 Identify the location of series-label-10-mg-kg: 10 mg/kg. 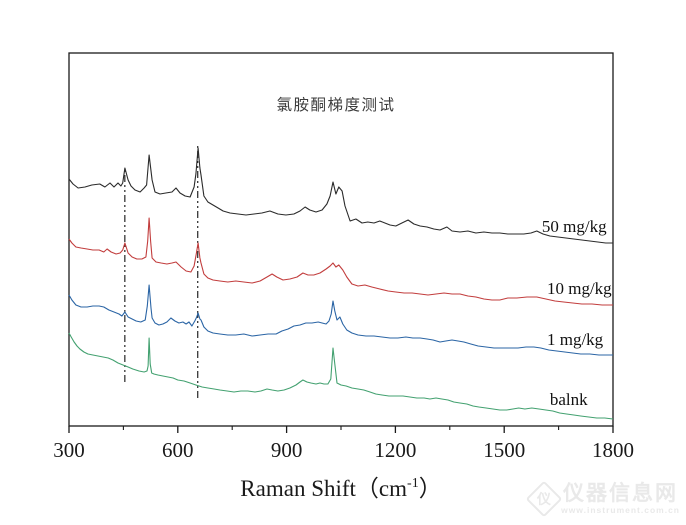
(579, 288).